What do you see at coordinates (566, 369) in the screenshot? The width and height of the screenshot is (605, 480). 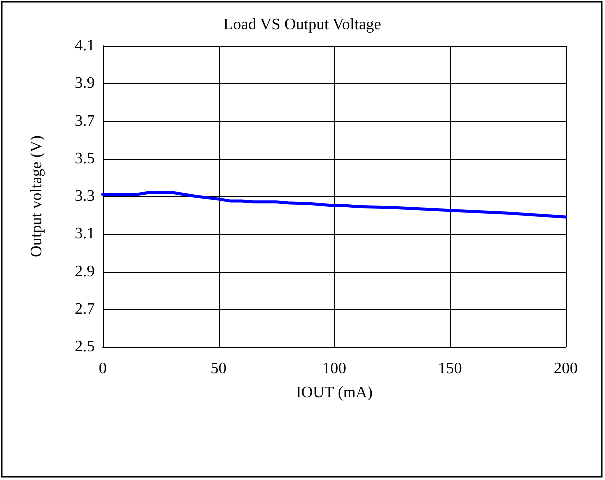 I see `x-tick-label: 200` at bounding box center [566, 369].